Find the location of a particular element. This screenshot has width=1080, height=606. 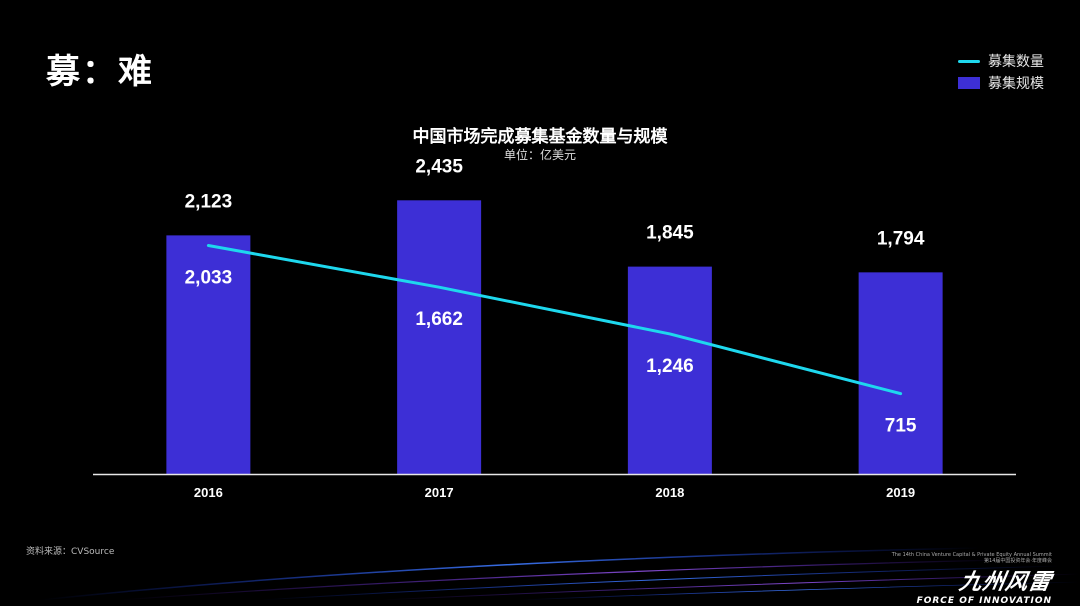

bar-value-label: 2,123 is located at coordinates (209, 201).